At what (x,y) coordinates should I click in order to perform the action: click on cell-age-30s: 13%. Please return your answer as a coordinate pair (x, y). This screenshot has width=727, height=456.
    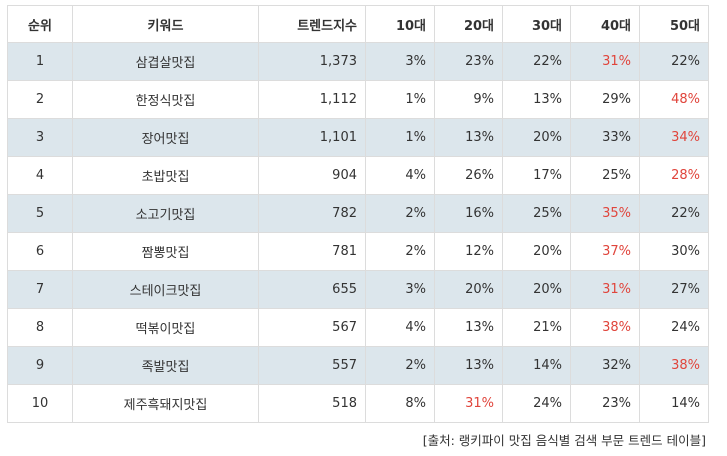
    Looking at the image, I should click on (536, 99).